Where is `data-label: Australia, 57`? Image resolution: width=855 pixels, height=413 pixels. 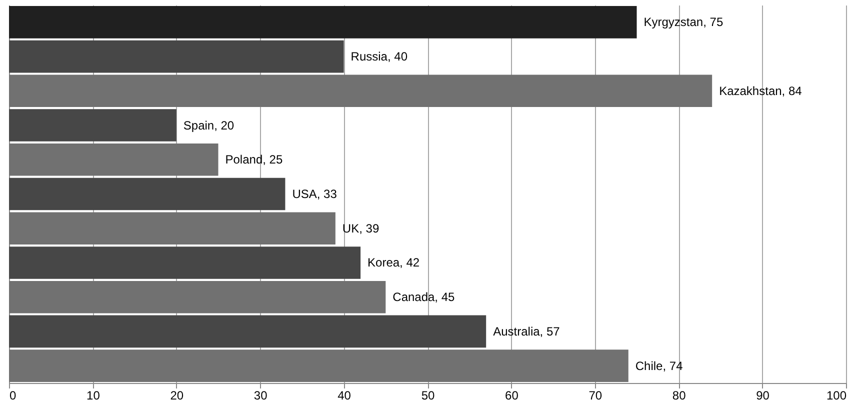
data-label: Australia, 57 is located at coordinates (526, 331).